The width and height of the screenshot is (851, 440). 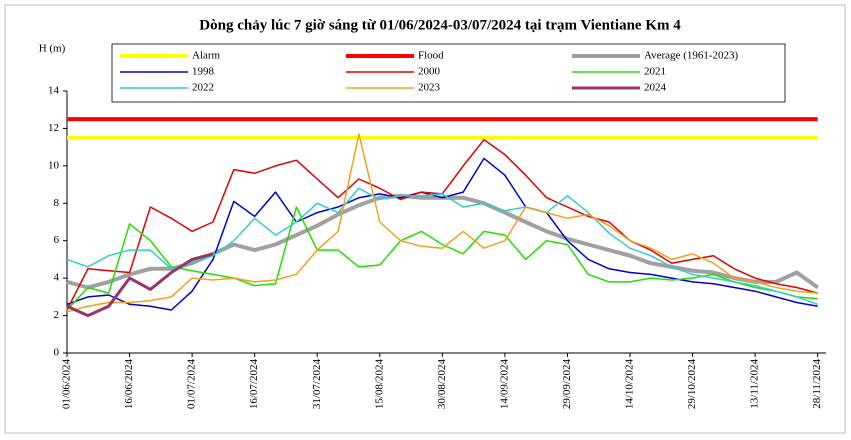 I want to click on y-tick-label: 12, so click(x=53, y=128).